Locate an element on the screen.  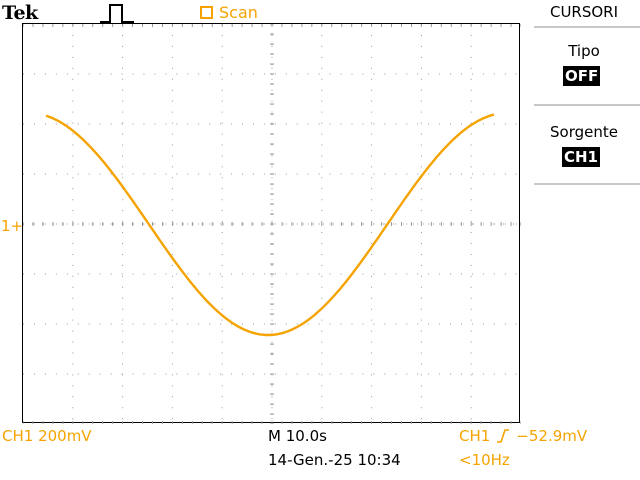
trigger-level: −52.9mV is located at coordinates (552, 436).